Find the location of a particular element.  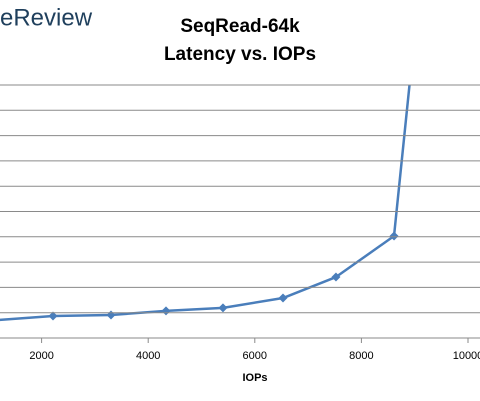

x-tick-label: 10000 is located at coordinates (466, 356).